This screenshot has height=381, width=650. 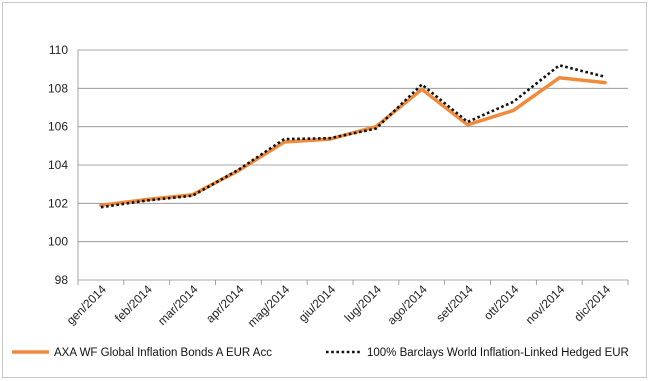 What do you see at coordinates (58, 127) in the screenshot?
I see `y-tick-label: 106` at bounding box center [58, 127].